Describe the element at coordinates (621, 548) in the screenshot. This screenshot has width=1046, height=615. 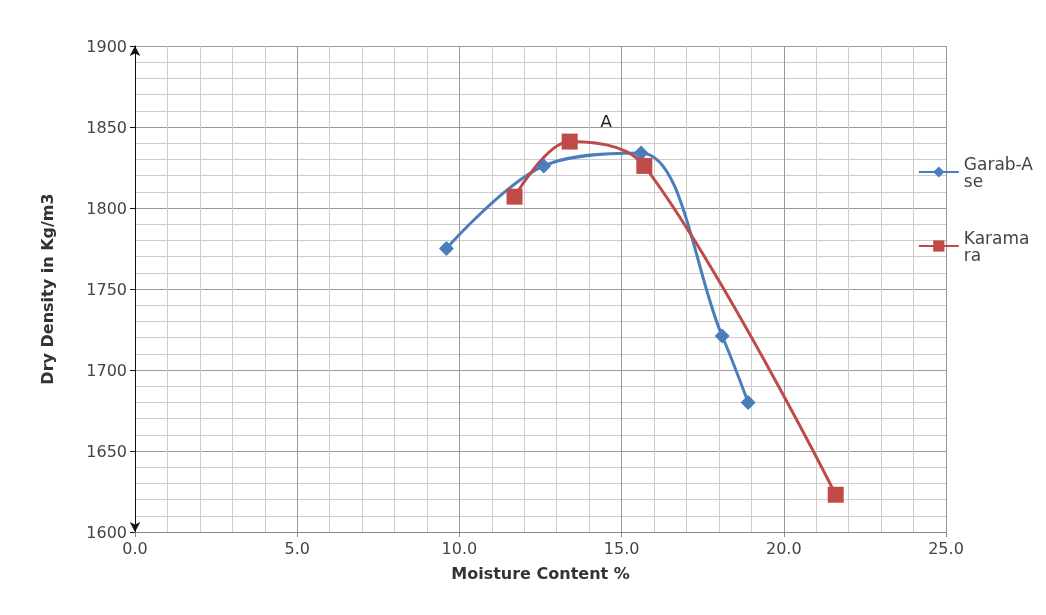
I see `x-tick-label: 15.0` at that location.